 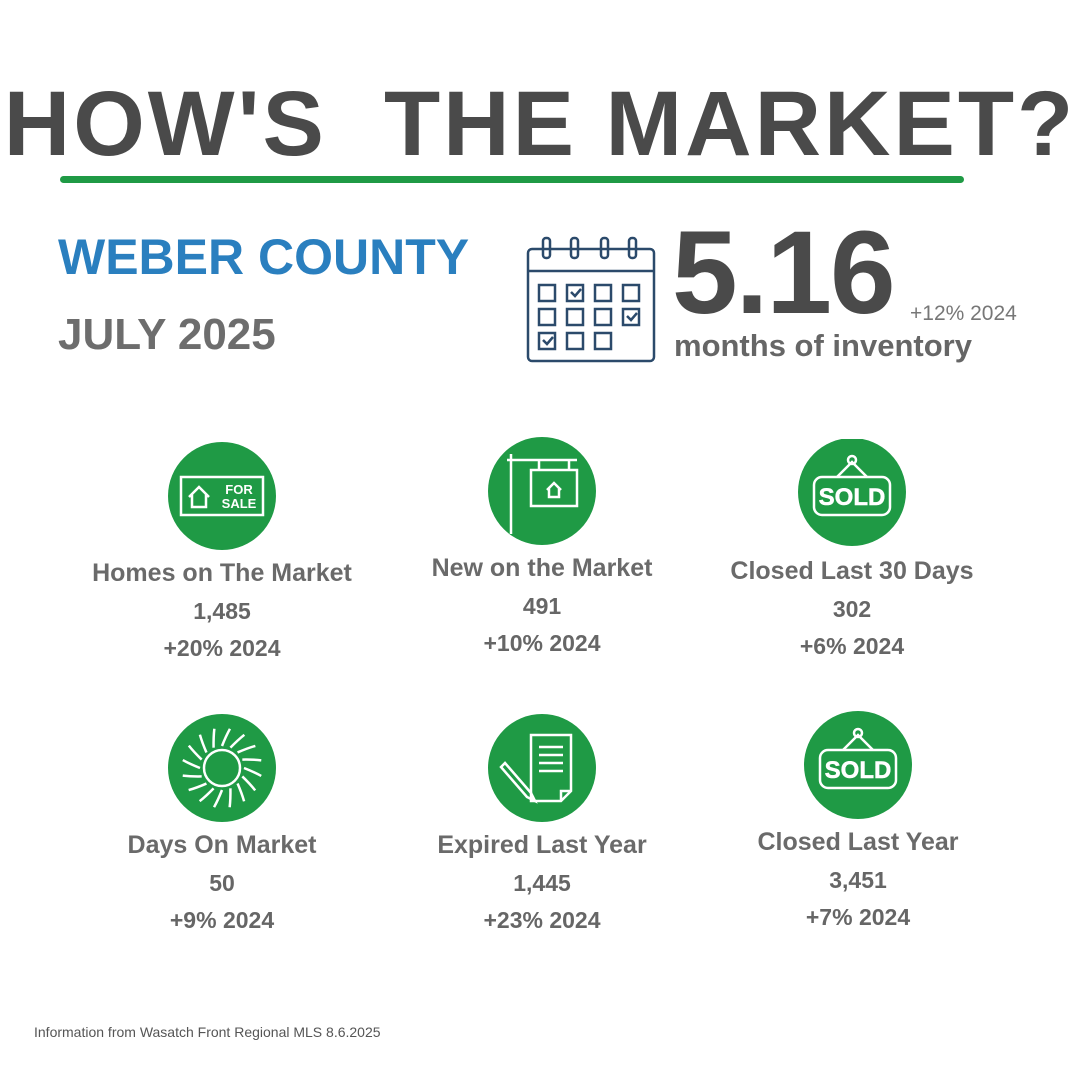 What do you see at coordinates (858, 880) in the screenshot?
I see `stat-value: 3,451` at bounding box center [858, 880].